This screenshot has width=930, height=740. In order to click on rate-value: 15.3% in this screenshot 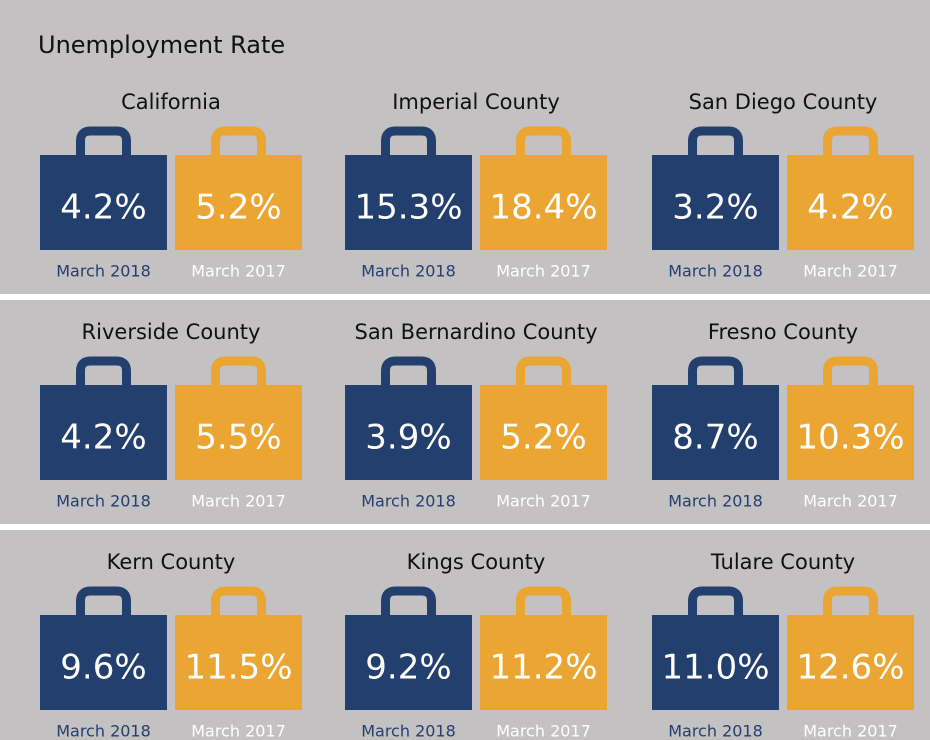, I will do `click(408, 208)`.